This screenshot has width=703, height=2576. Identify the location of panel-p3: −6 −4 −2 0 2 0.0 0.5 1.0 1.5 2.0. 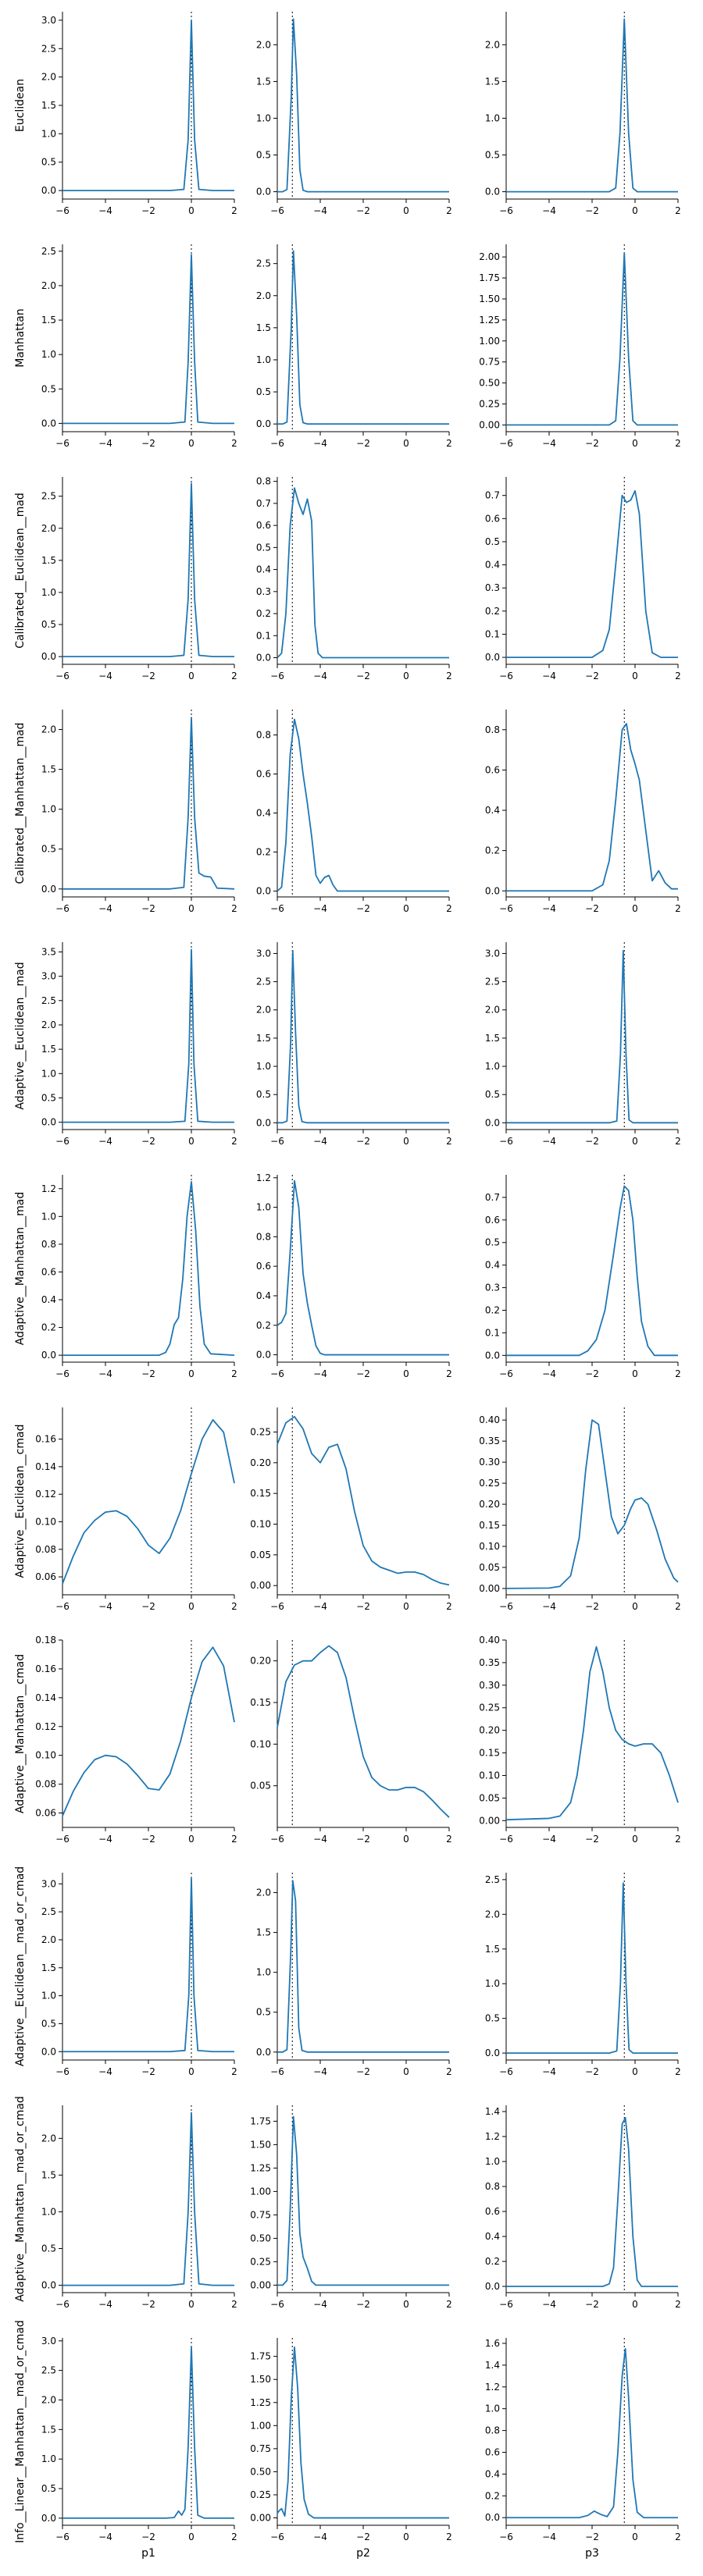
(583, 114).